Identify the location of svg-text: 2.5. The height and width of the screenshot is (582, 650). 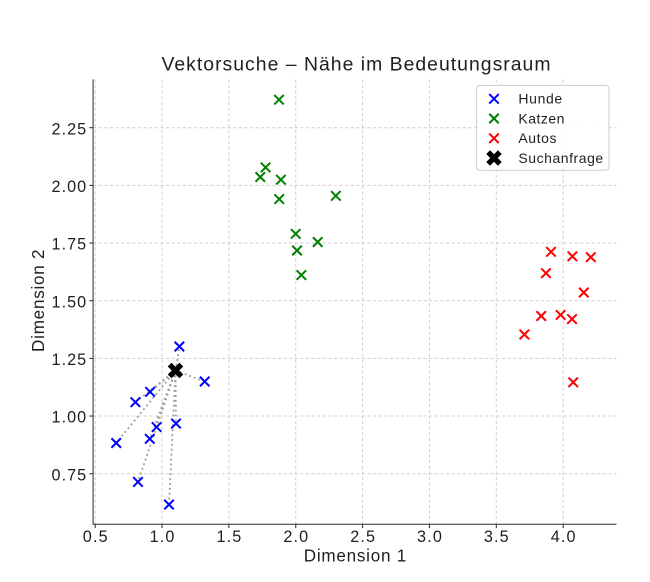
(362, 537).